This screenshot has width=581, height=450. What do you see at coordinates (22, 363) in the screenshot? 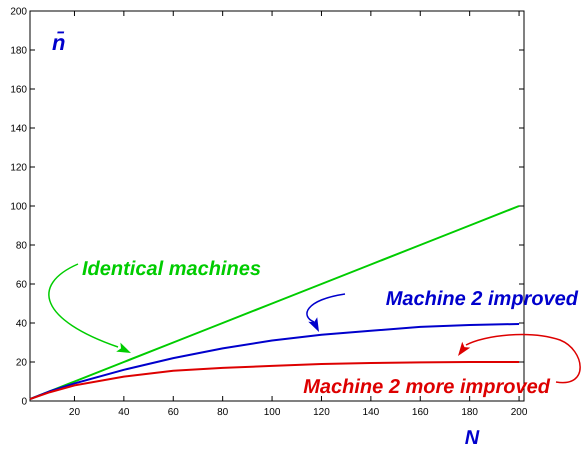
I see `y-tick-label: 20` at bounding box center [22, 363].